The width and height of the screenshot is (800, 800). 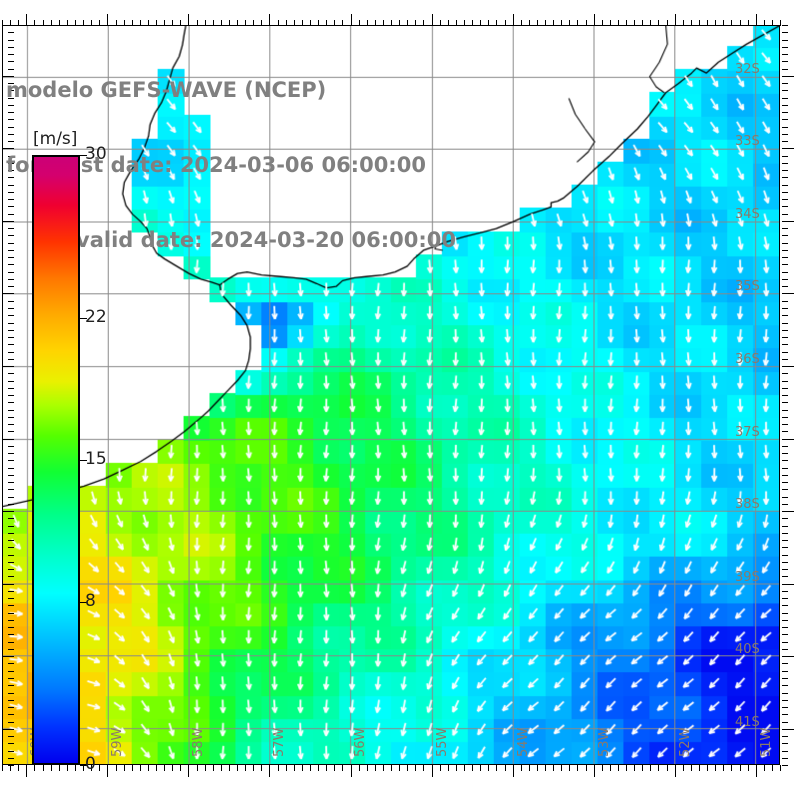 I want to click on colorbar-tick-label: 30, so click(x=96, y=154).